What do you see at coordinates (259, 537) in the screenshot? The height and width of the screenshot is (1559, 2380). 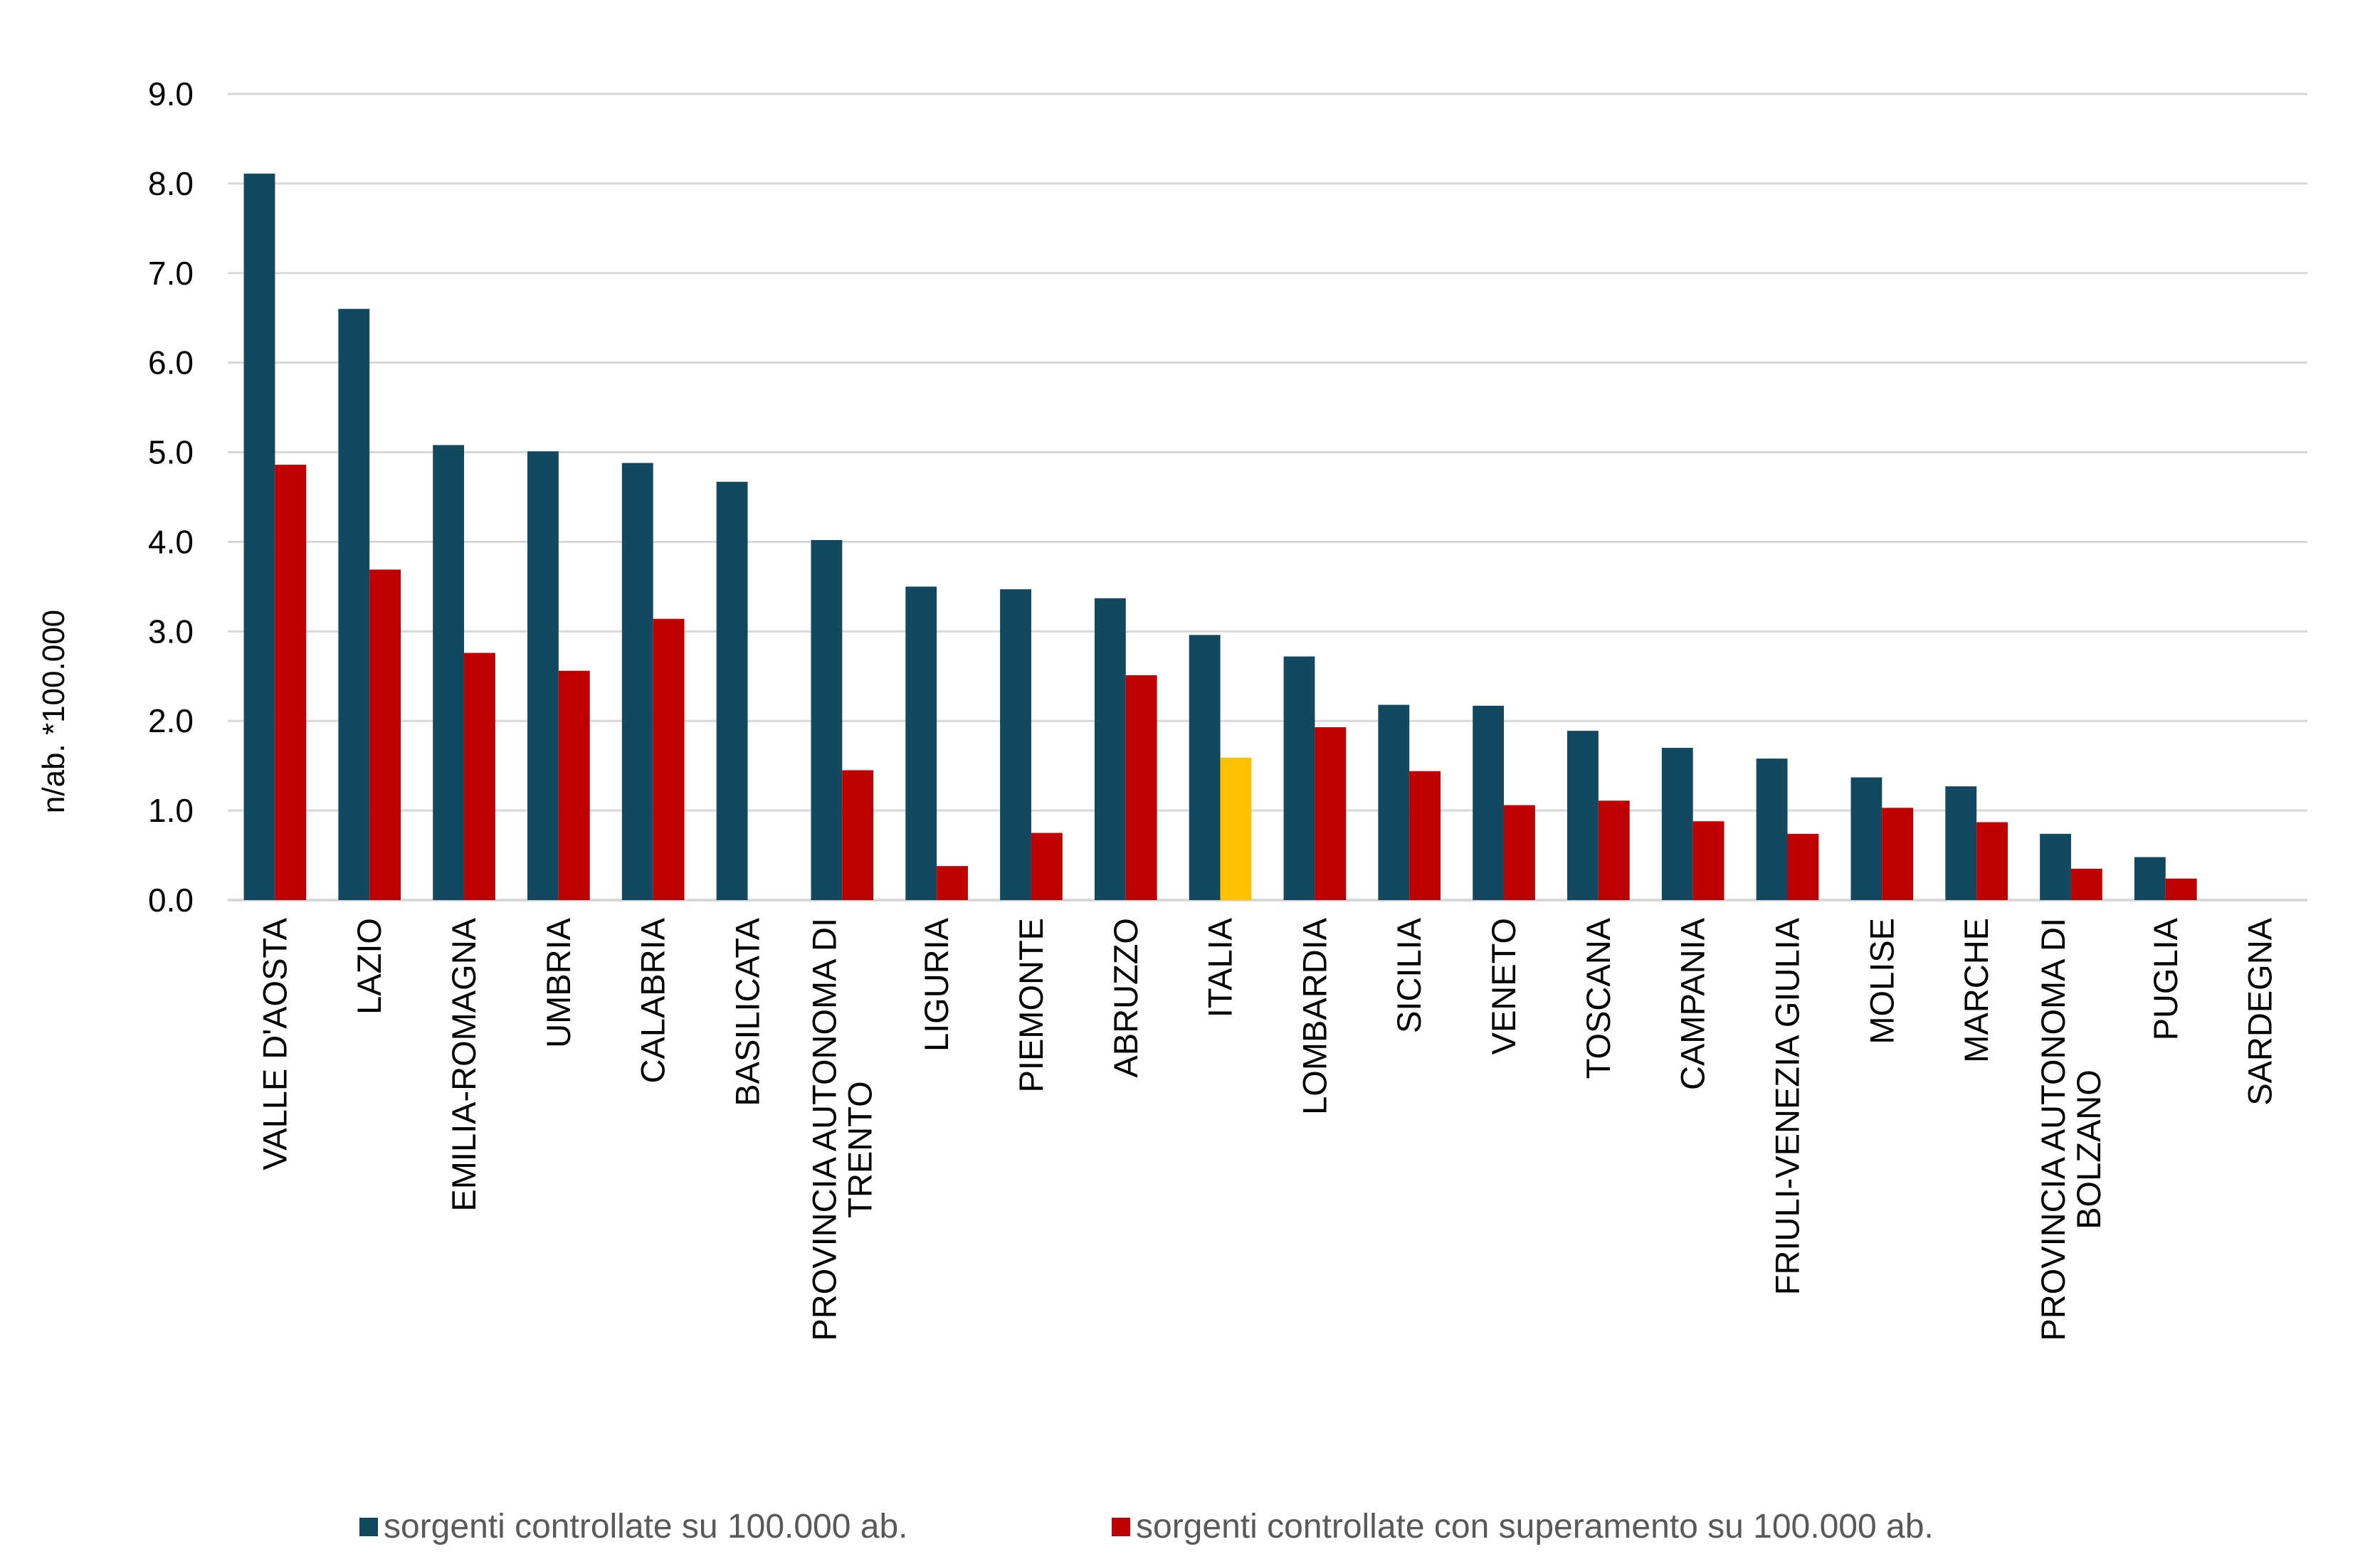 I see `bar-controlled-valle-d-aosta` at bounding box center [259, 537].